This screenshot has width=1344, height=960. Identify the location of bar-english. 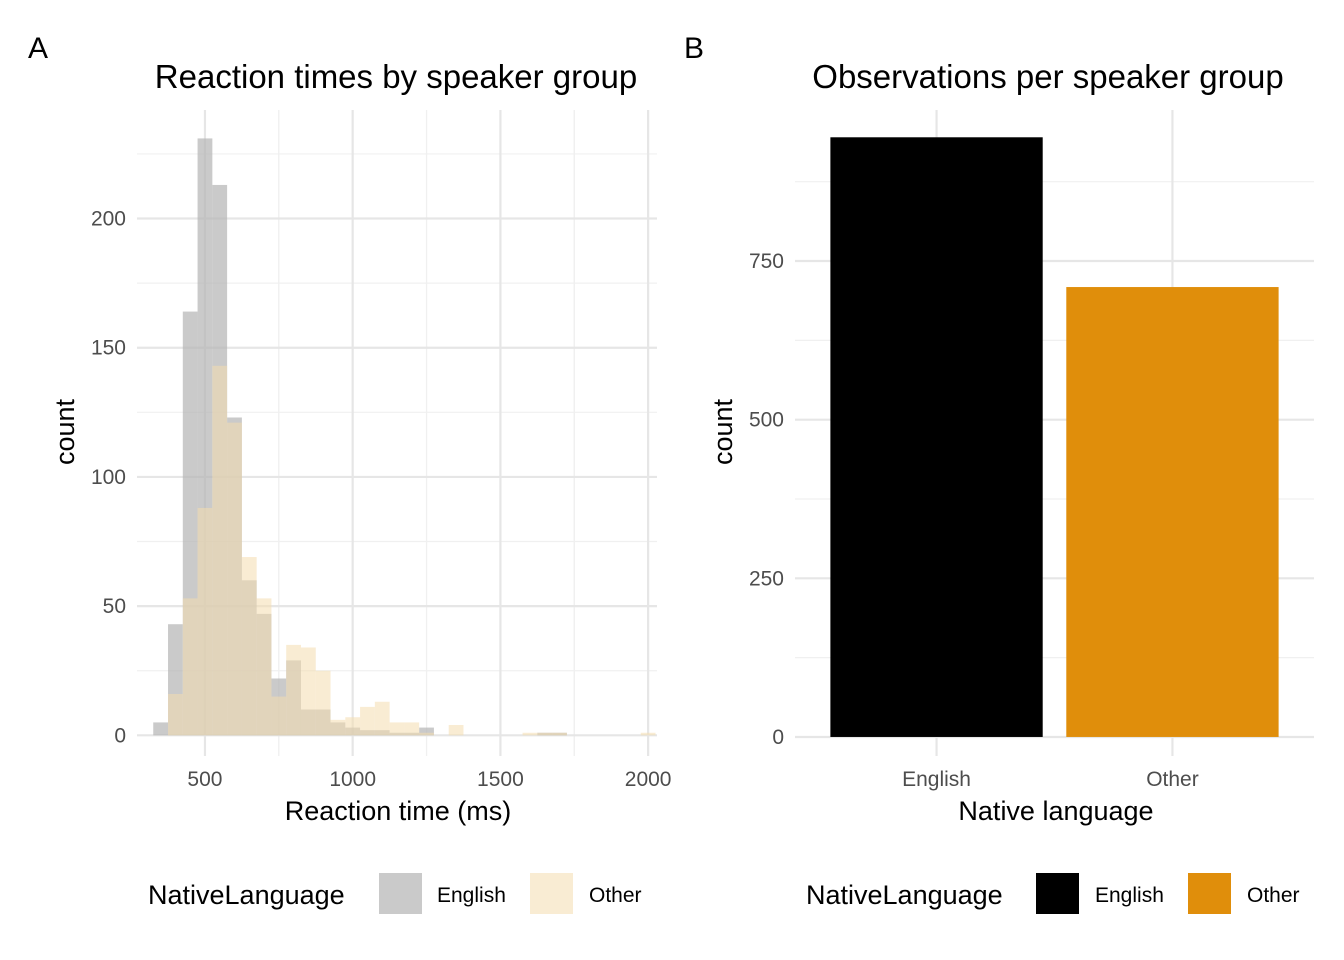
(936, 437).